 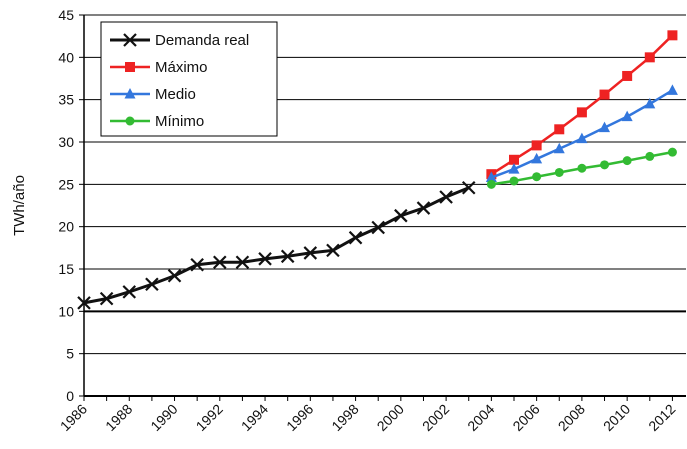 I want to click on series-0-line, so click(x=276, y=245).